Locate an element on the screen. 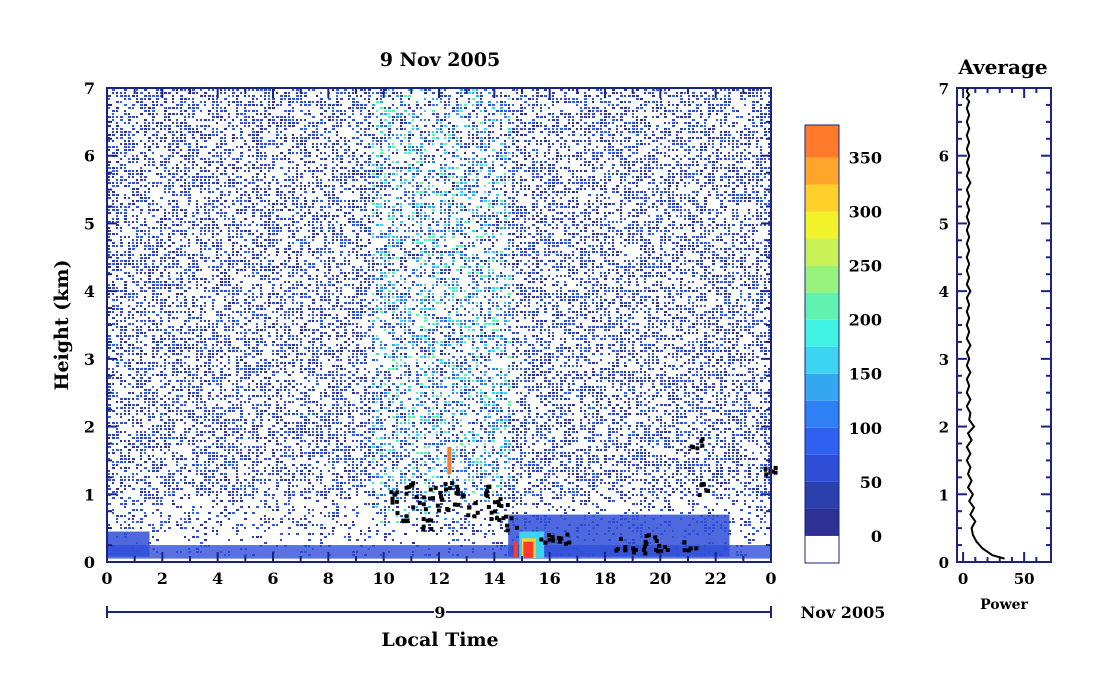  rain-core-red is located at coordinates (528, 549).